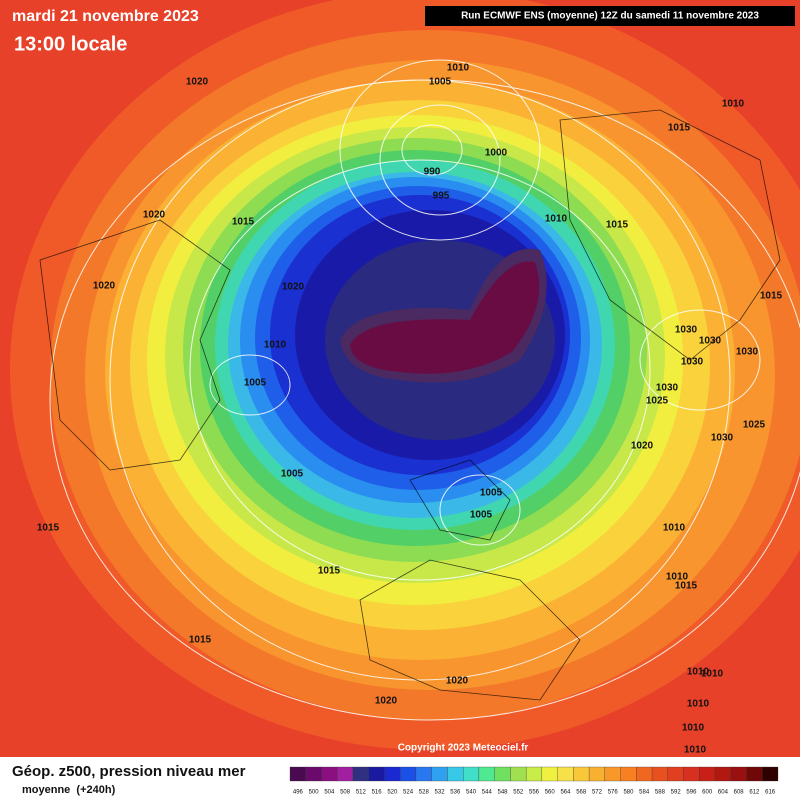 The height and width of the screenshot is (805, 800). I want to click on colorbar-label: 556, so click(534, 793).